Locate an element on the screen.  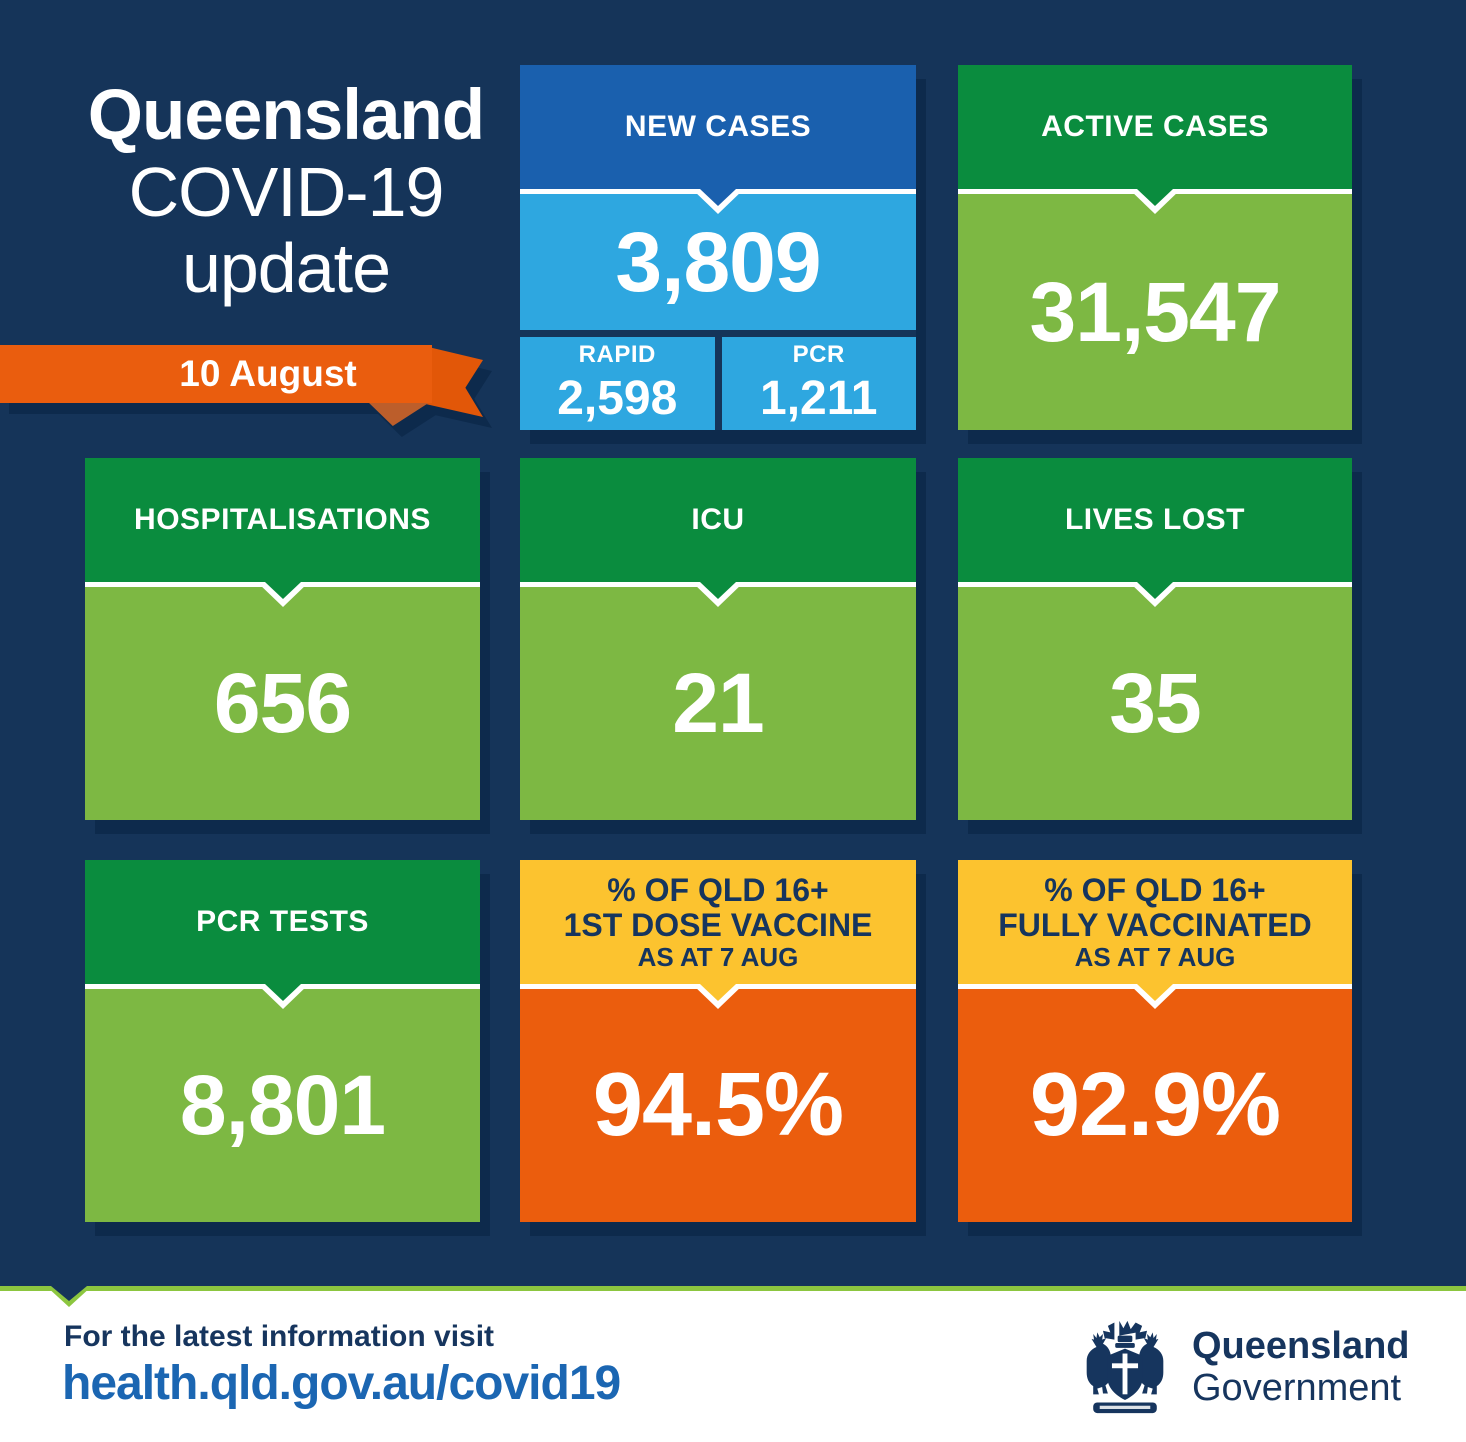
card-icu-header: ICU is located at coordinates (718, 520).